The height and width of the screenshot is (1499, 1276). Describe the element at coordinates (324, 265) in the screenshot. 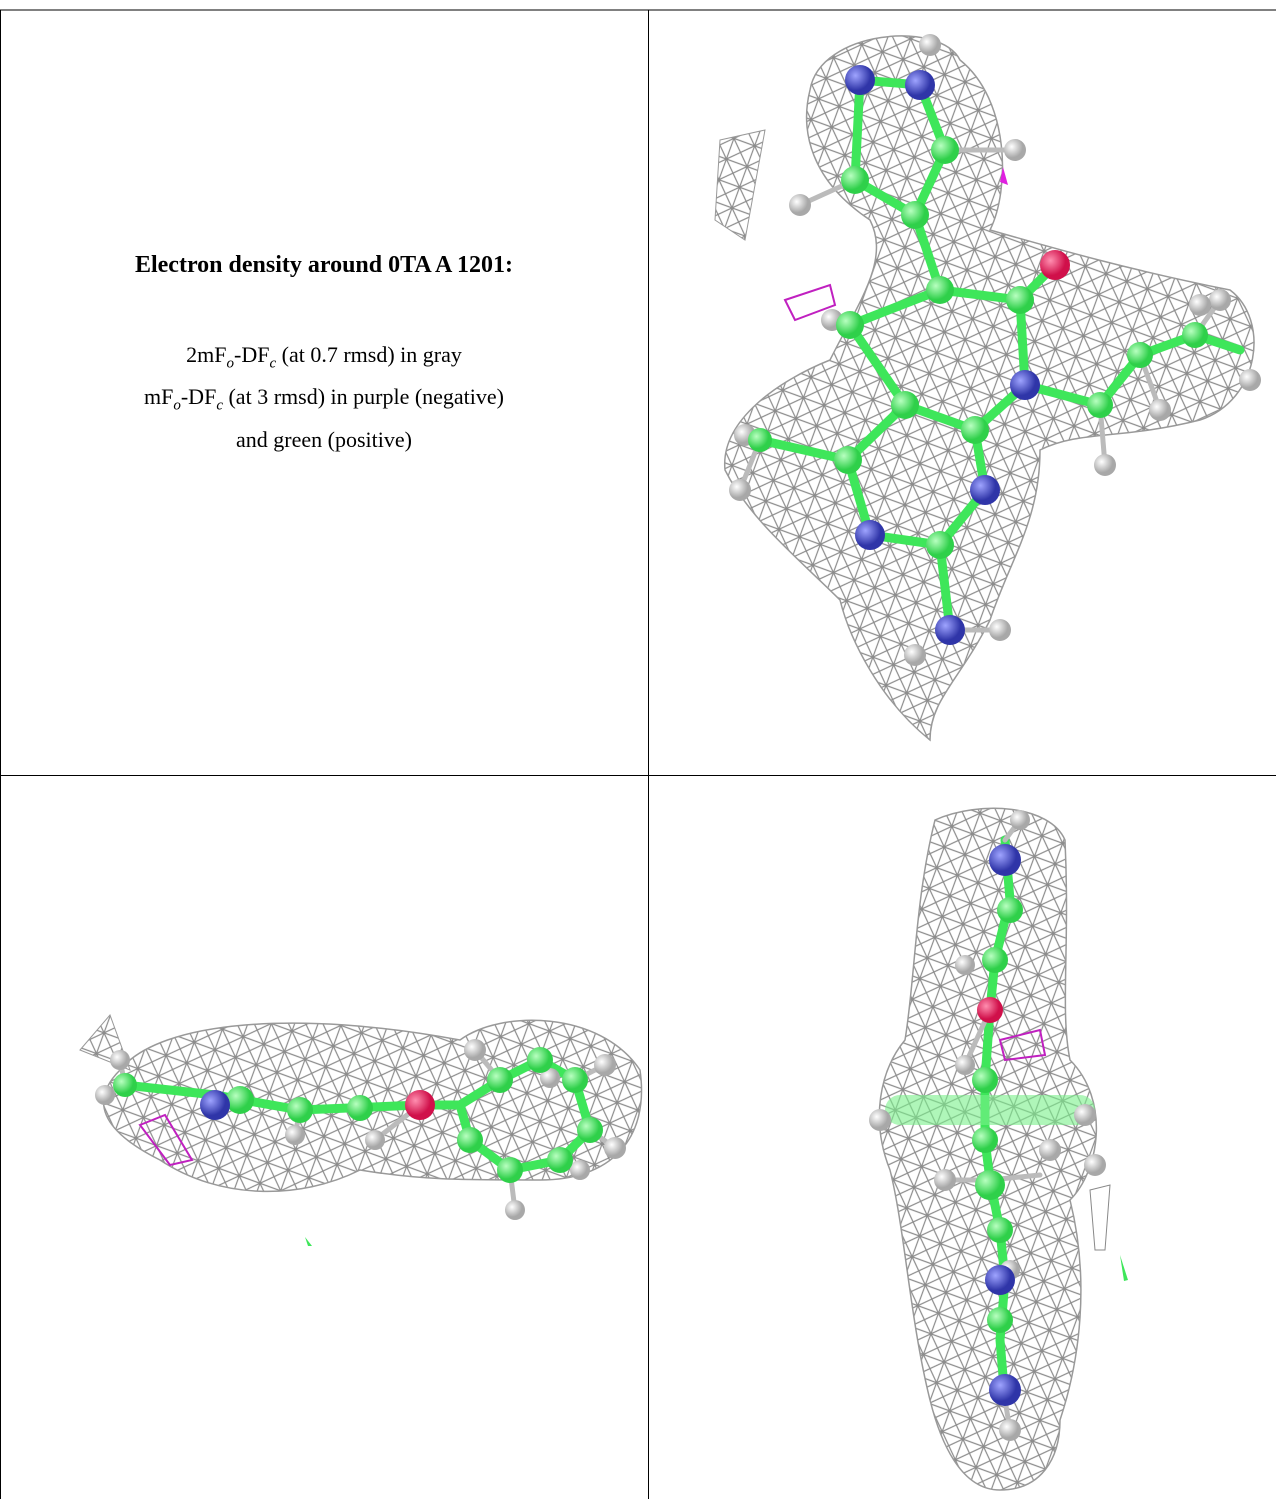

I see `figure-title: Electron density around 0TA A 1201:` at that location.